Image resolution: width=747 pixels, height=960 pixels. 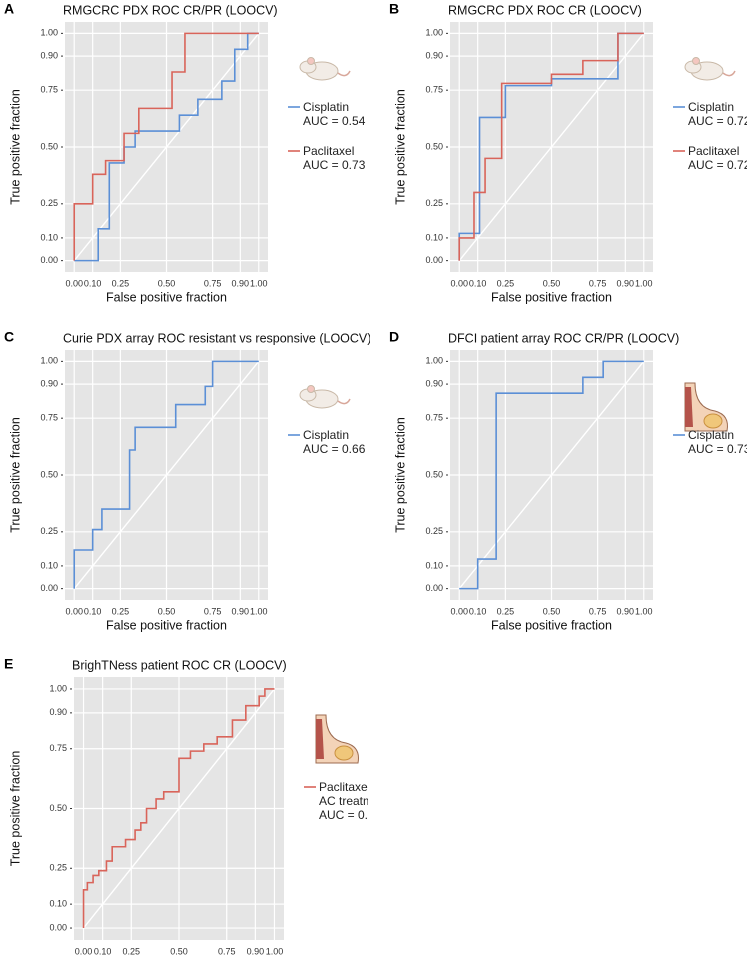 What do you see at coordinates (394, 337) in the screenshot?
I see `panel-letter: D` at bounding box center [394, 337].